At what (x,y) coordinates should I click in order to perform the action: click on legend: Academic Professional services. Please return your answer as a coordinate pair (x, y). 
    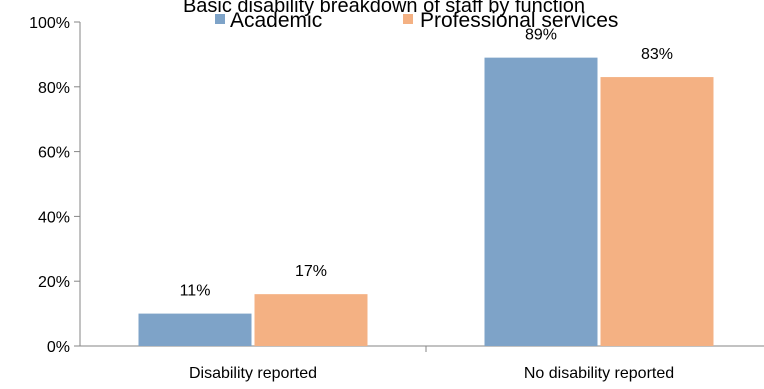
    Looking at the image, I should click on (416, 20).